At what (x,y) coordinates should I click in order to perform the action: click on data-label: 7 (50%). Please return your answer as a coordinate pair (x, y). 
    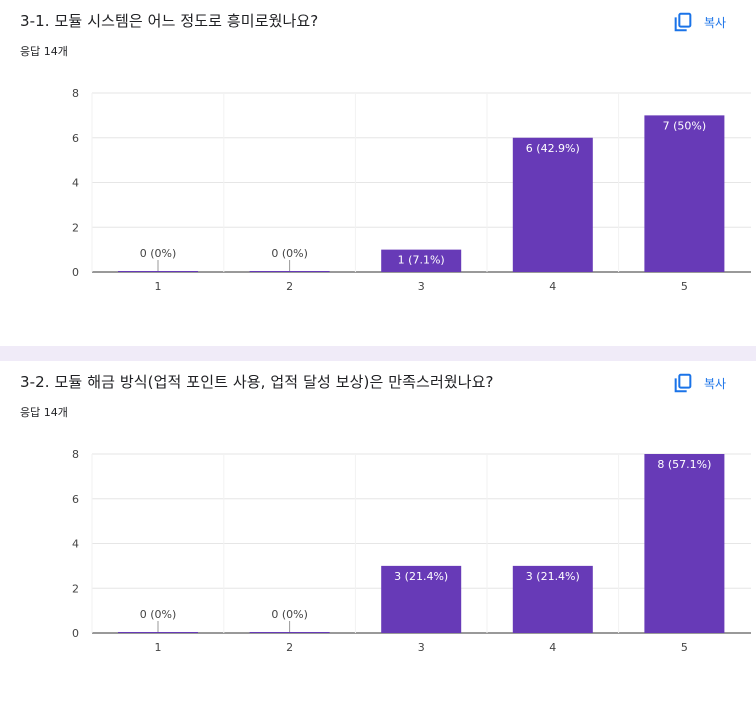
    Looking at the image, I should click on (685, 125).